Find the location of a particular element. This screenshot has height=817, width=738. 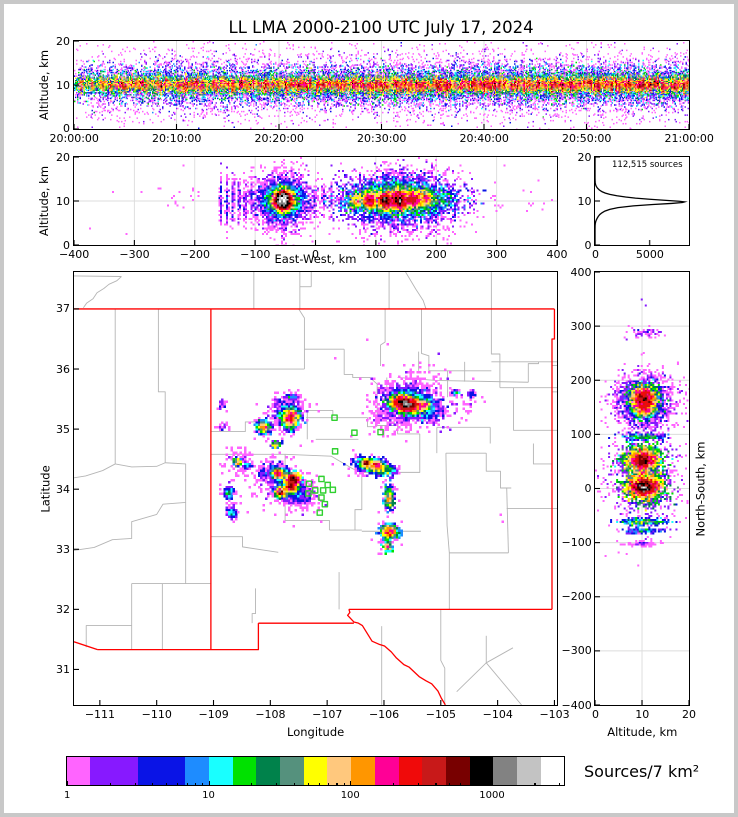

ns-y-tick-label: −100 is located at coordinates (576, 543).